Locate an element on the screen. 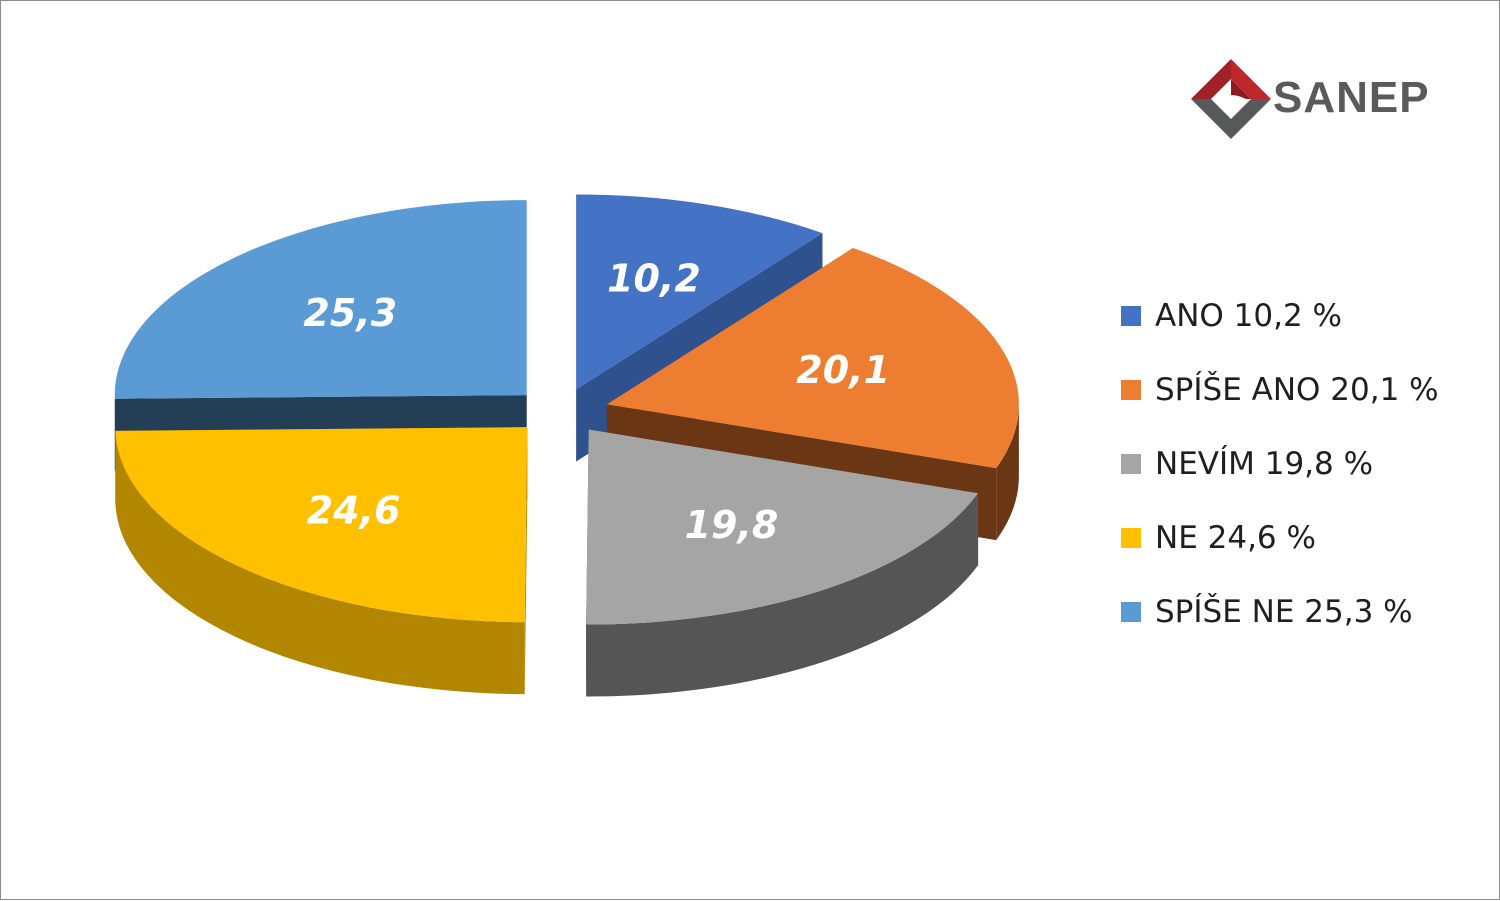 The width and height of the screenshot is (1500, 901). legend-label: SPÍŠE ANO 20,1 % is located at coordinates (1297, 390).